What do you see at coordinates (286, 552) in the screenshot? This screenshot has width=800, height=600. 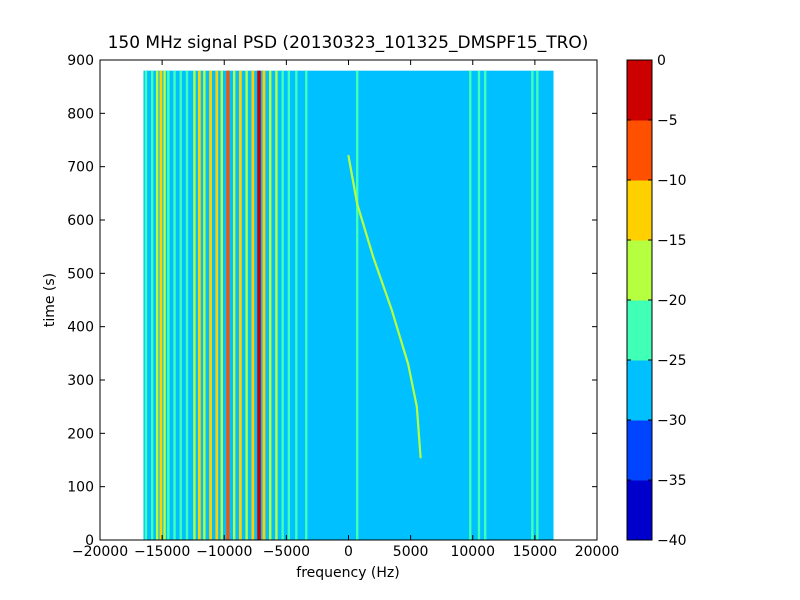 I see `x-tick-label: −5000` at bounding box center [286, 552].